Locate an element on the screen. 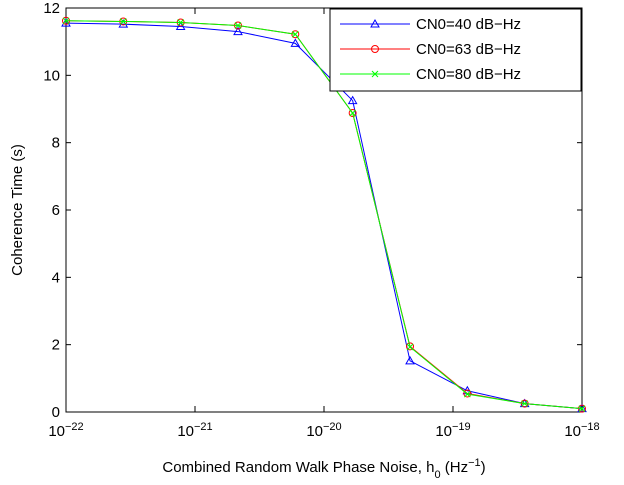 This screenshot has width=624, height=485. x-tick-label: 10−20 is located at coordinates (323, 430).